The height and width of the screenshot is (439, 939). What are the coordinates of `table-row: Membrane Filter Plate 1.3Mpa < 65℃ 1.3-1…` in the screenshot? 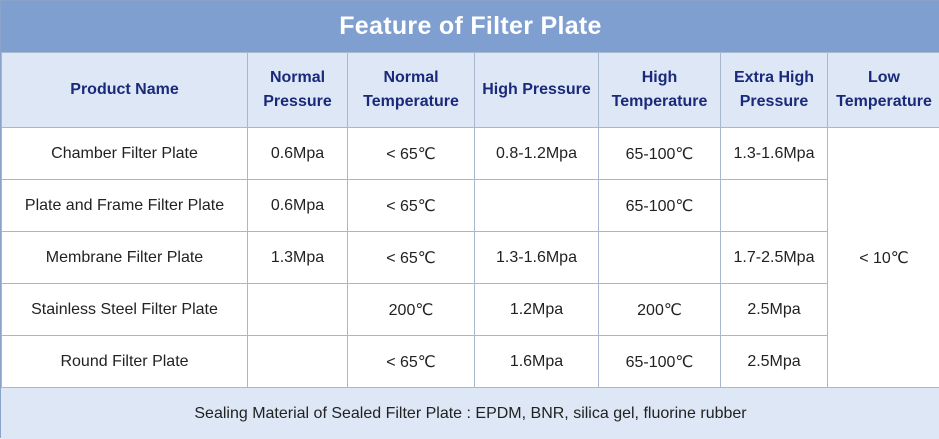 It's located at (470, 258).